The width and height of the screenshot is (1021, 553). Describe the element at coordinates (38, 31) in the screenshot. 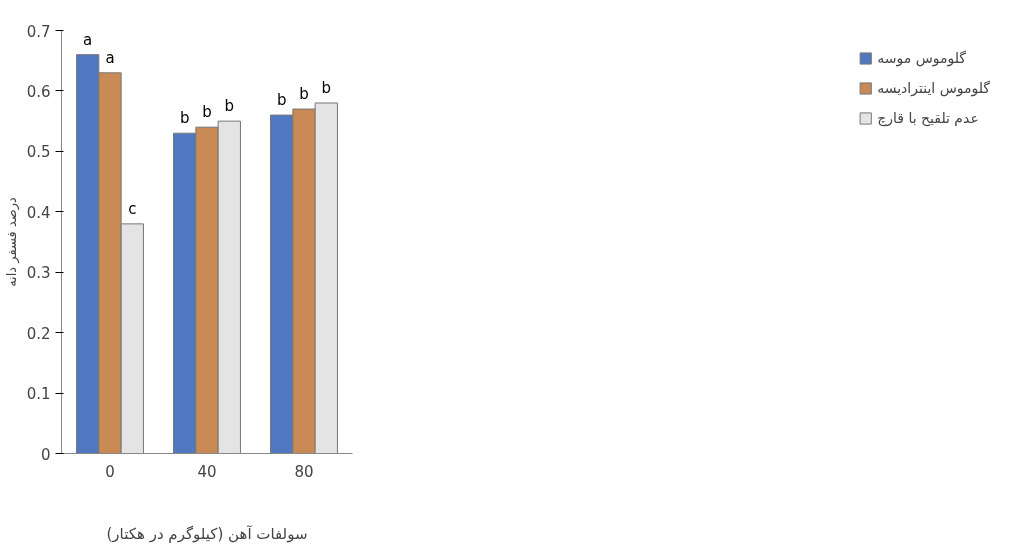

I see `y-tick-label: 0.7` at that location.